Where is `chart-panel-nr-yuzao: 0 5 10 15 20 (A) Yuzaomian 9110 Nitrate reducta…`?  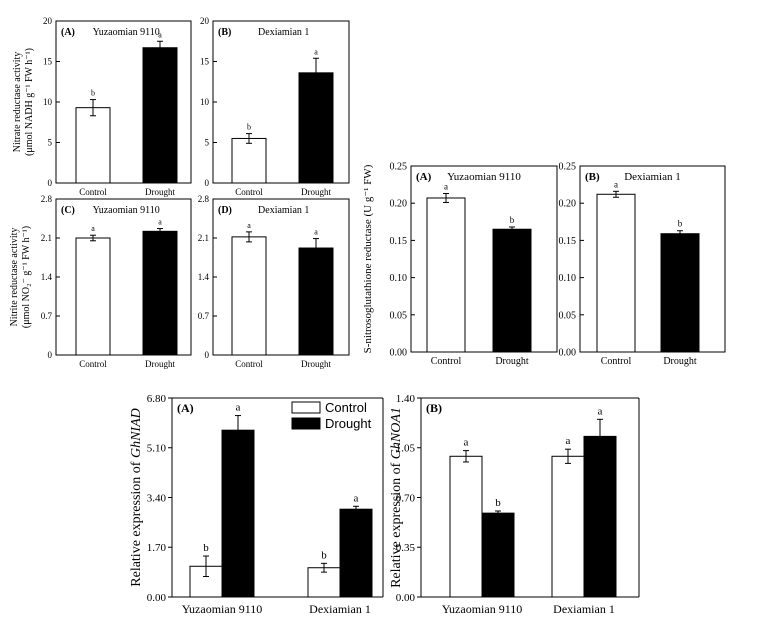 chart-panel-nr-yuzao: 0 5 10 15 20 (A) Yuzaomian 9110 Nitrate reducta… is located at coordinates (102, 106).